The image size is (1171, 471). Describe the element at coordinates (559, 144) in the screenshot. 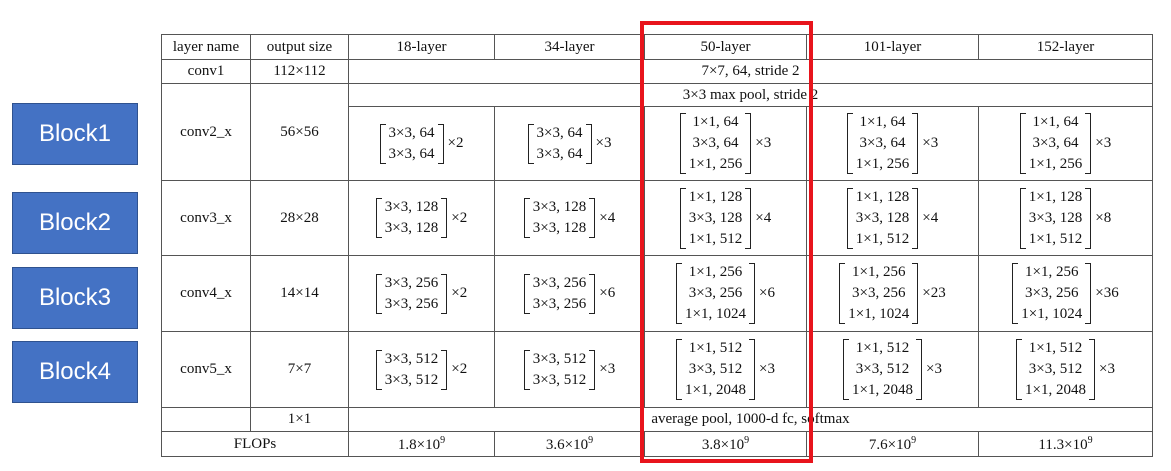

I see `matrix-body: 3×3, 64 3×3, 64` at that location.